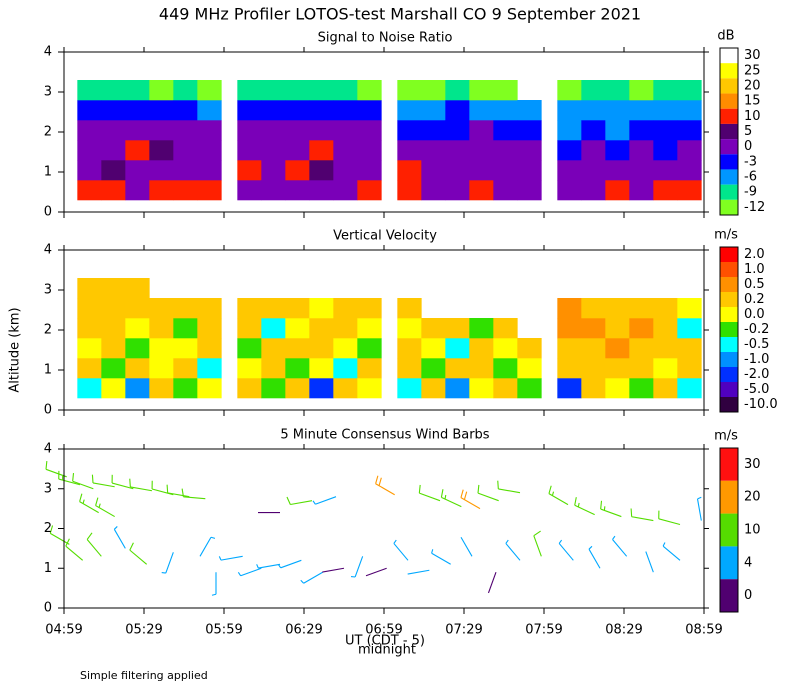 This screenshot has height=700, width=800. Describe the element at coordinates (303, 630) in the screenshot. I see `x-tick-label: 06:29` at that location.